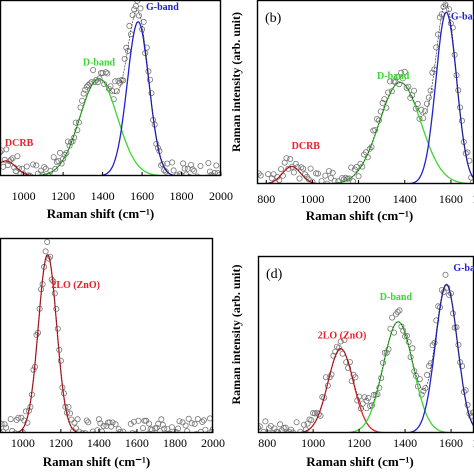  I want to click on x-tick-label: 800, so click(266, 199).